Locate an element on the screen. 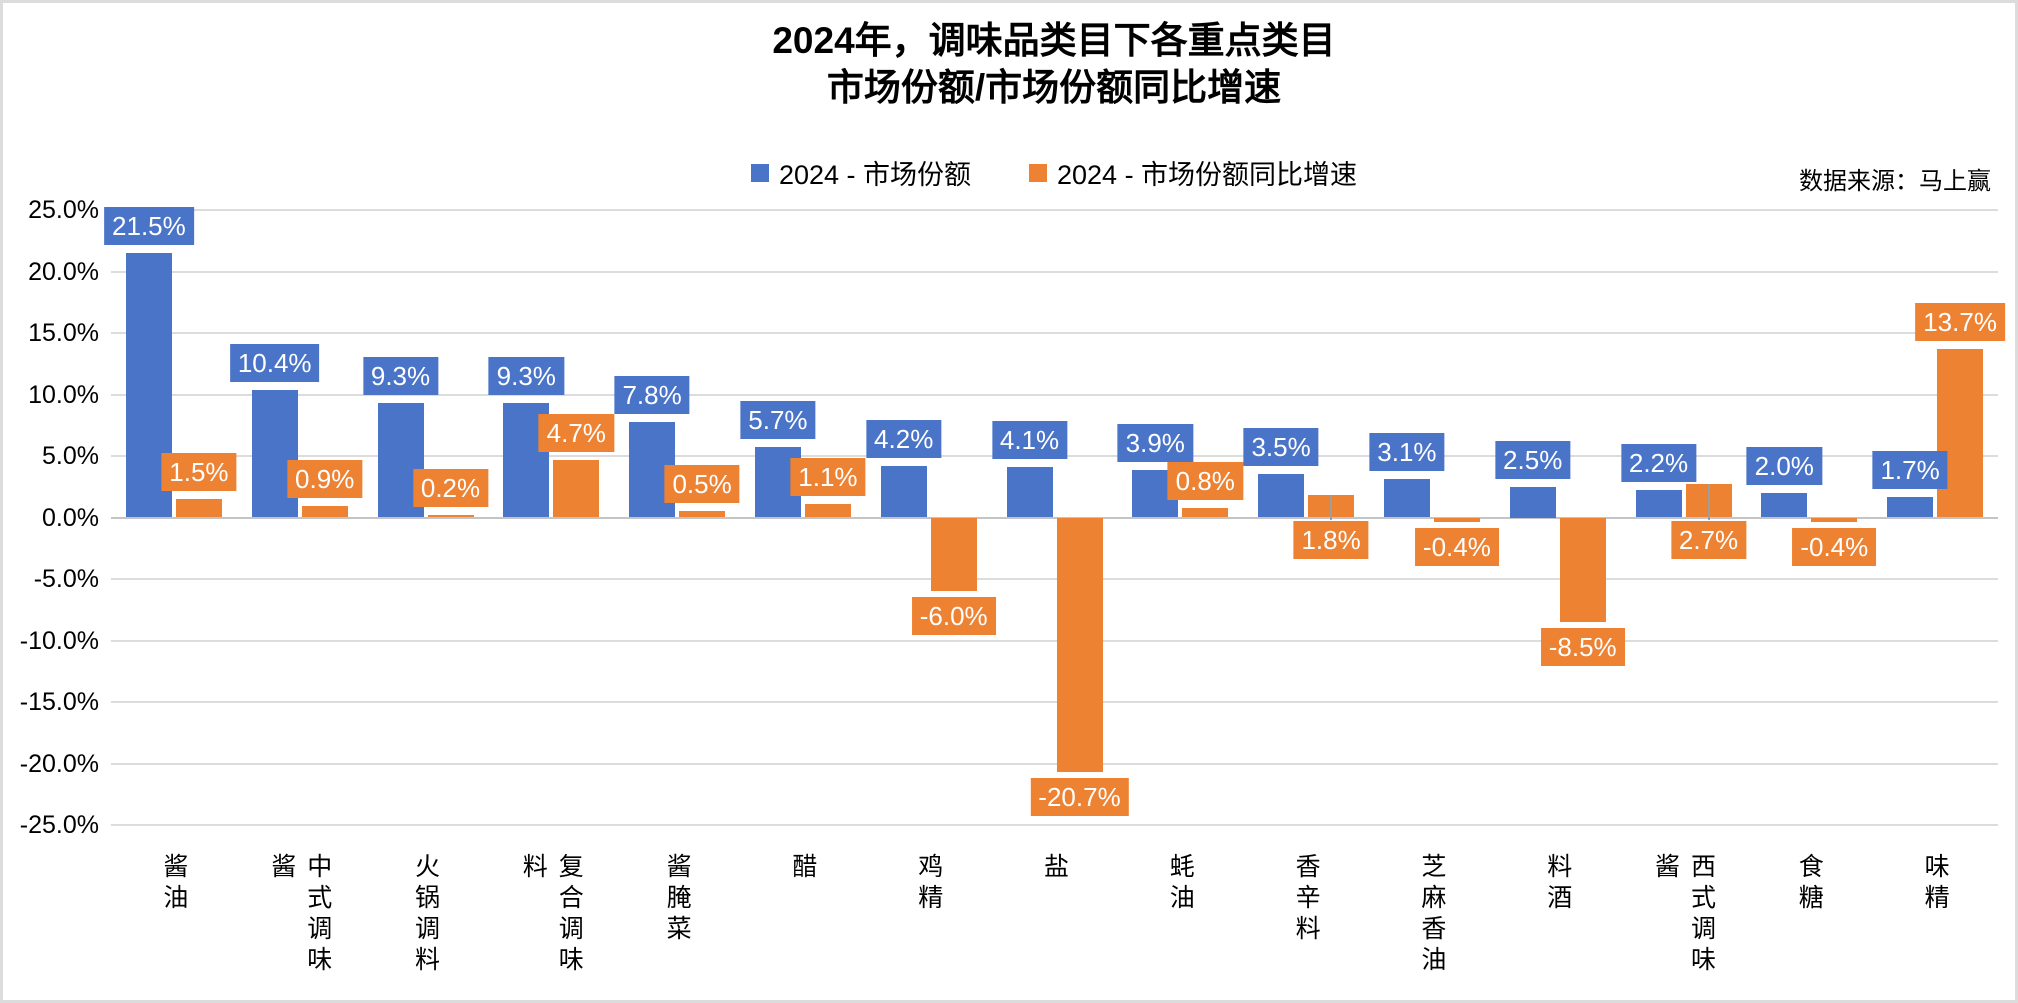  bar-label-market-share: 4.2% is located at coordinates (904, 438).